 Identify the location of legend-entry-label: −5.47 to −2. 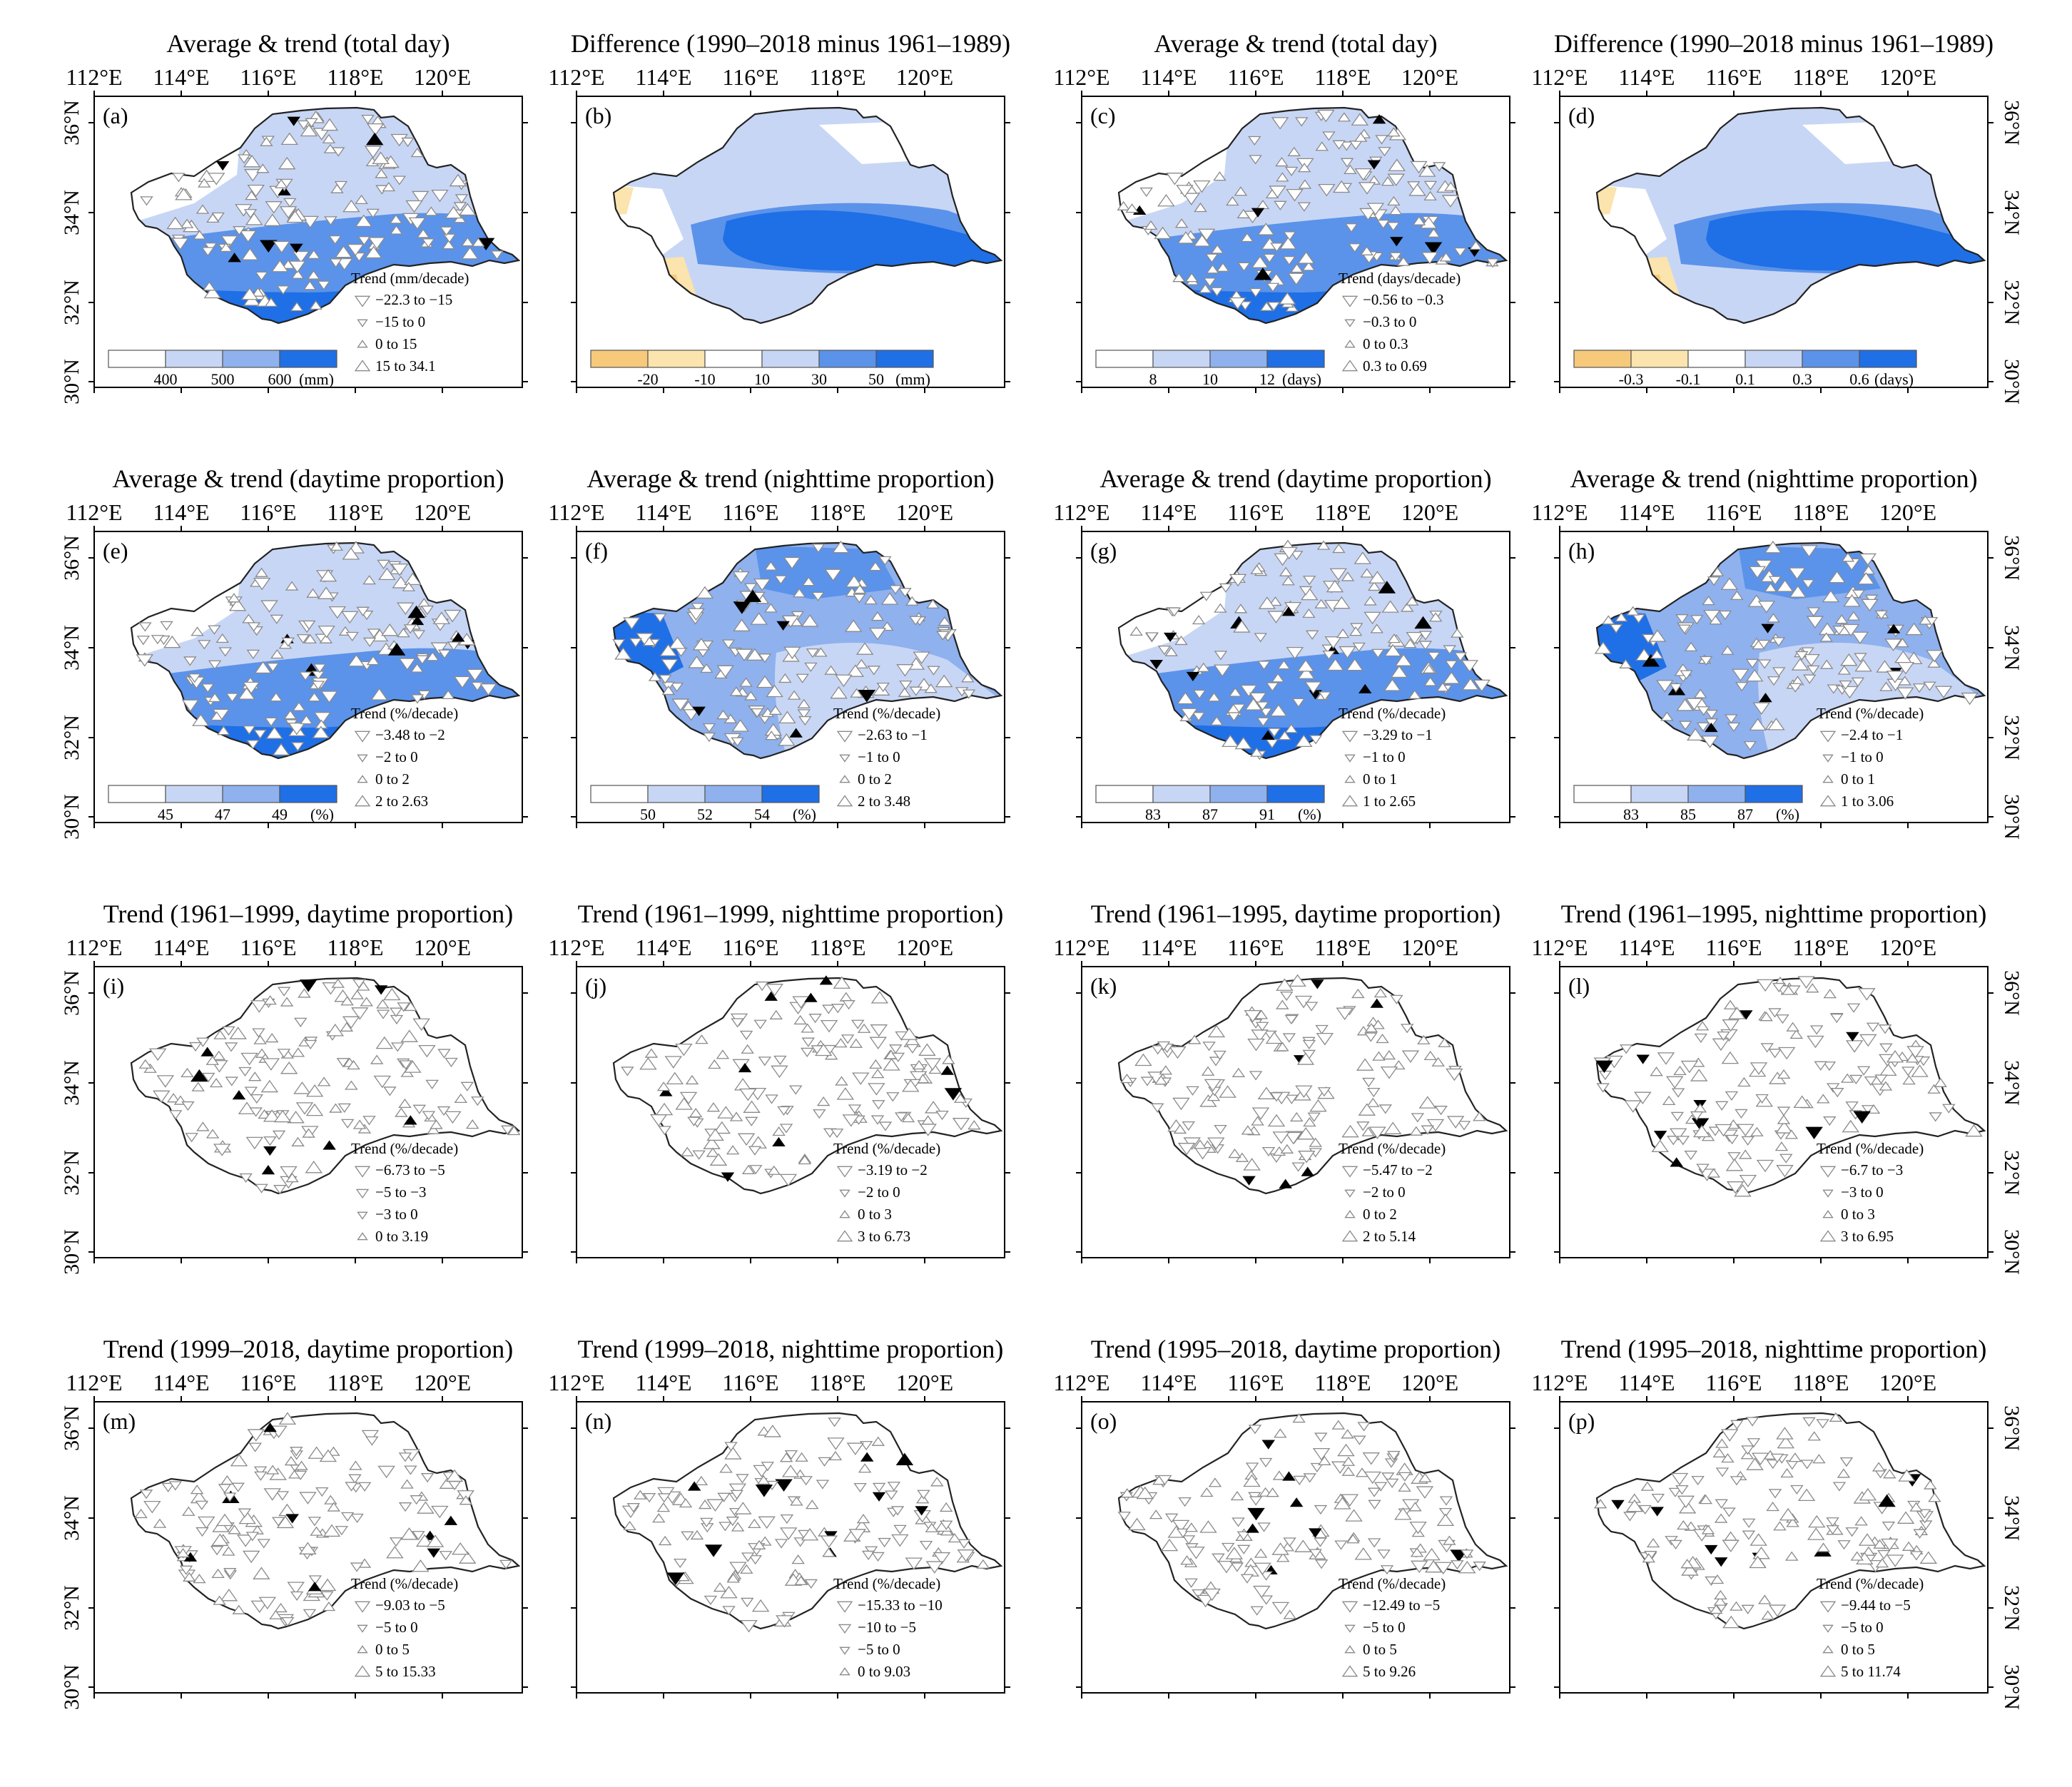
(1398, 1169).